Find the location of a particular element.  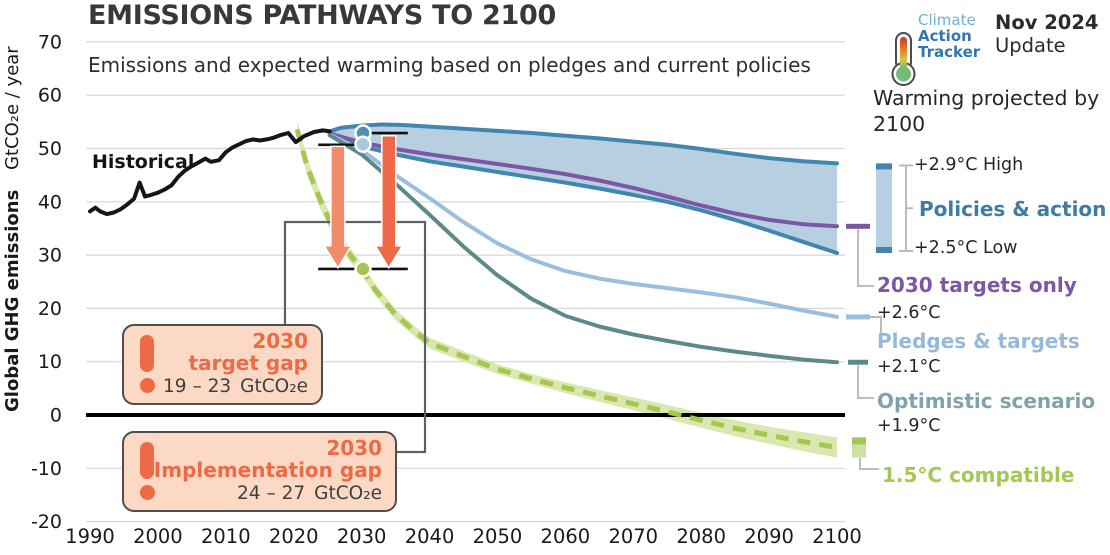

implementation-gap-year: 2030 is located at coordinates (354, 448).